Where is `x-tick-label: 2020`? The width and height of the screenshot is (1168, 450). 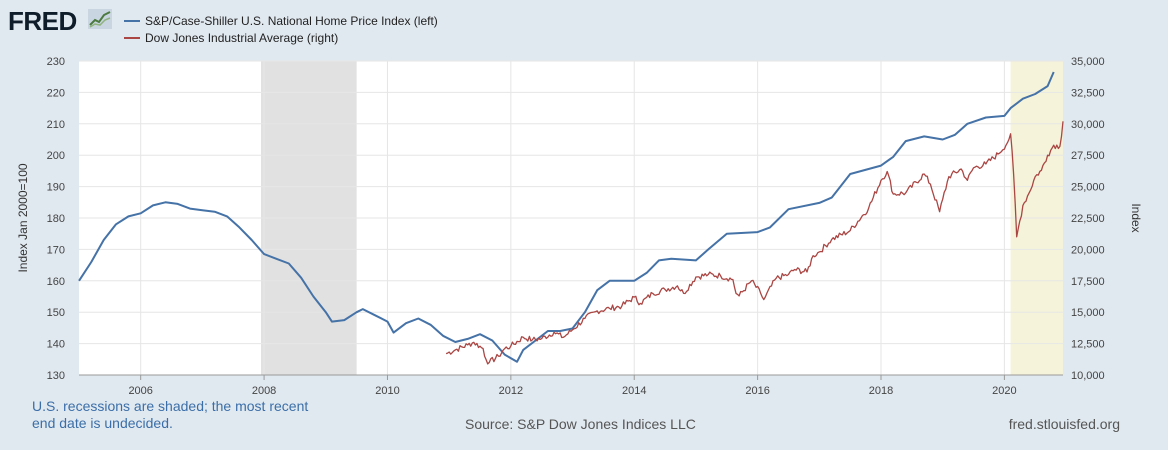 x-tick-label: 2020 is located at coordinates (1004, 391).